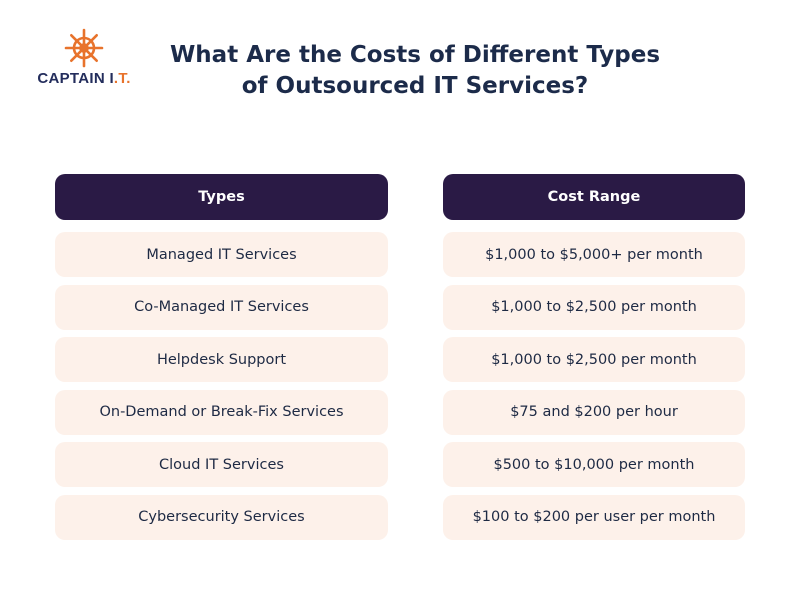 This screenshot has width=800, height=600. Describe the element at coordinates (221, 517) in the screenshot. I see `type-cell: Cybersecurity Services` at that location.